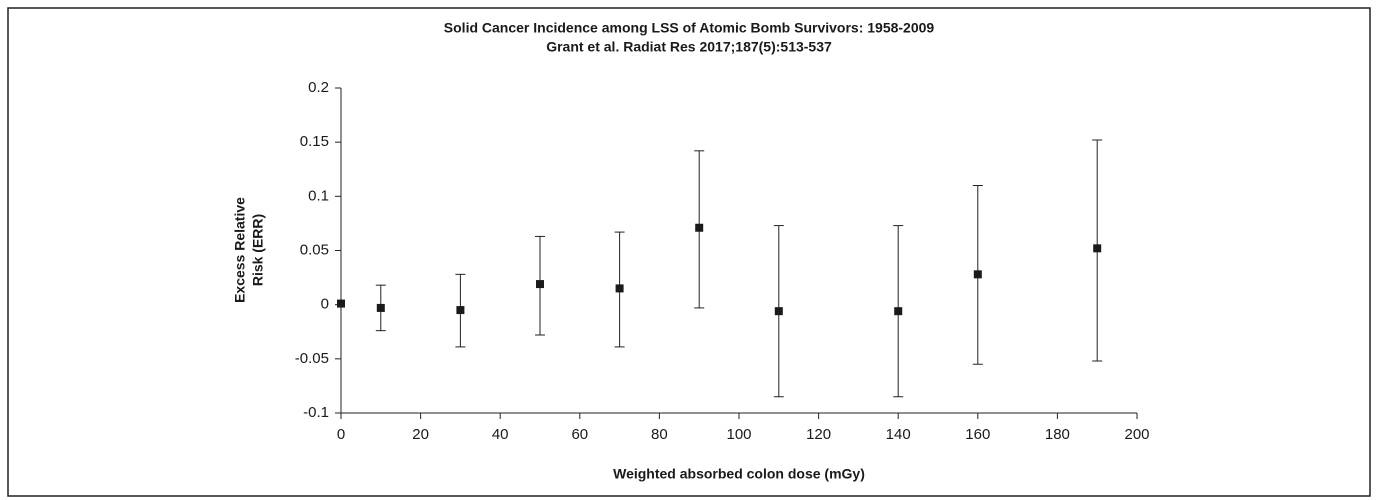  I want to click on x-tick-label: 40, so click(500, 434).